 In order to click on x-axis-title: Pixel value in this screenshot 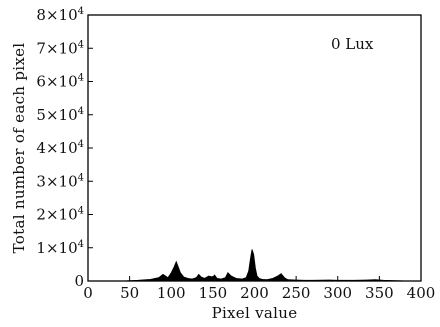, I will do `click(255, 313)`.